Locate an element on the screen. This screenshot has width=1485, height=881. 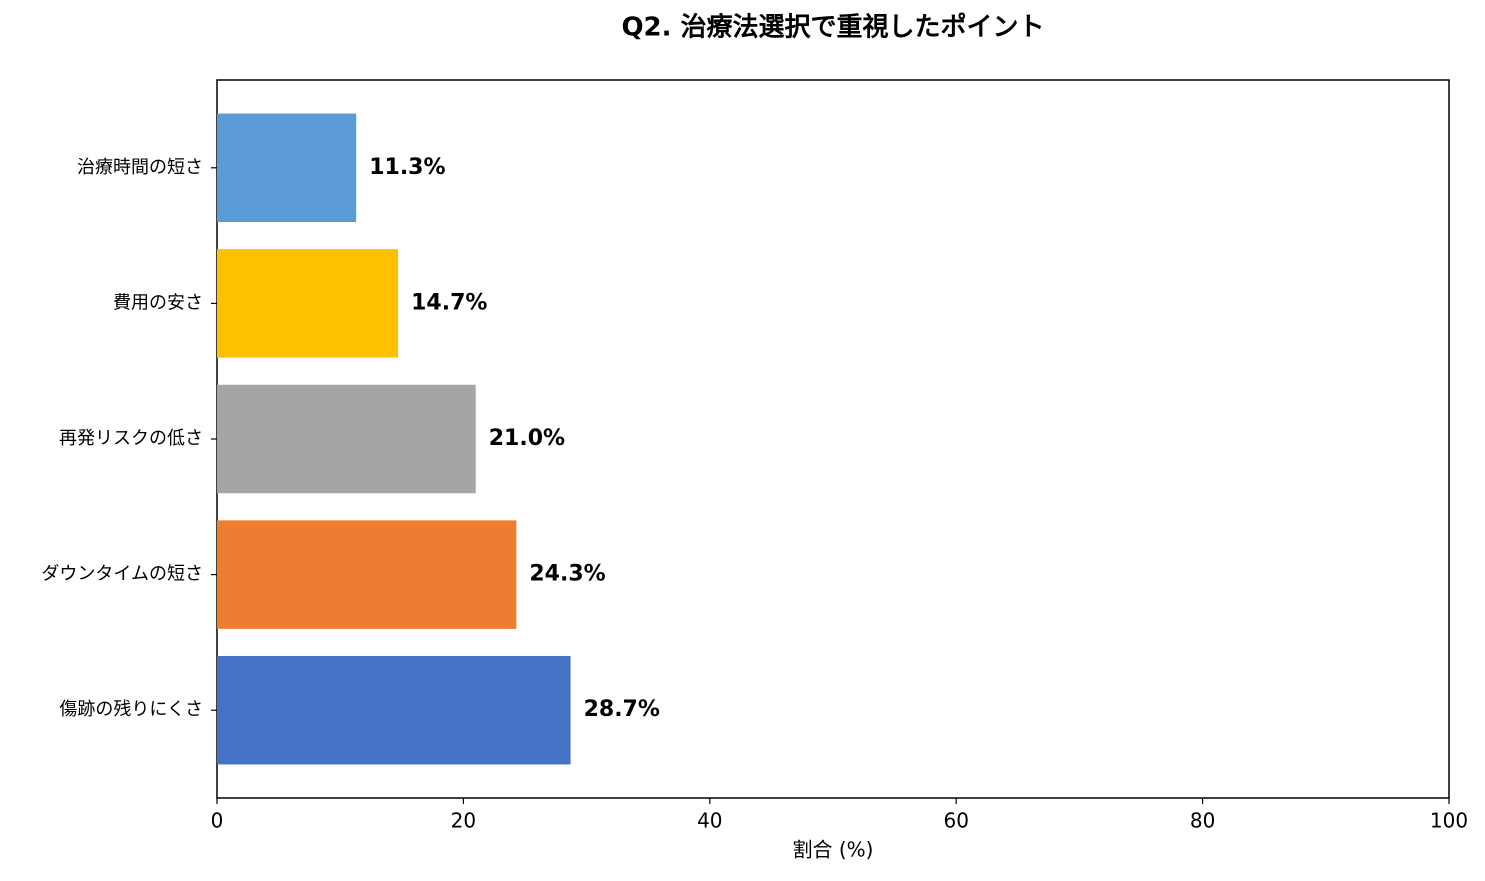
x-tick-label: 60 is located at coordinates (955, 821).